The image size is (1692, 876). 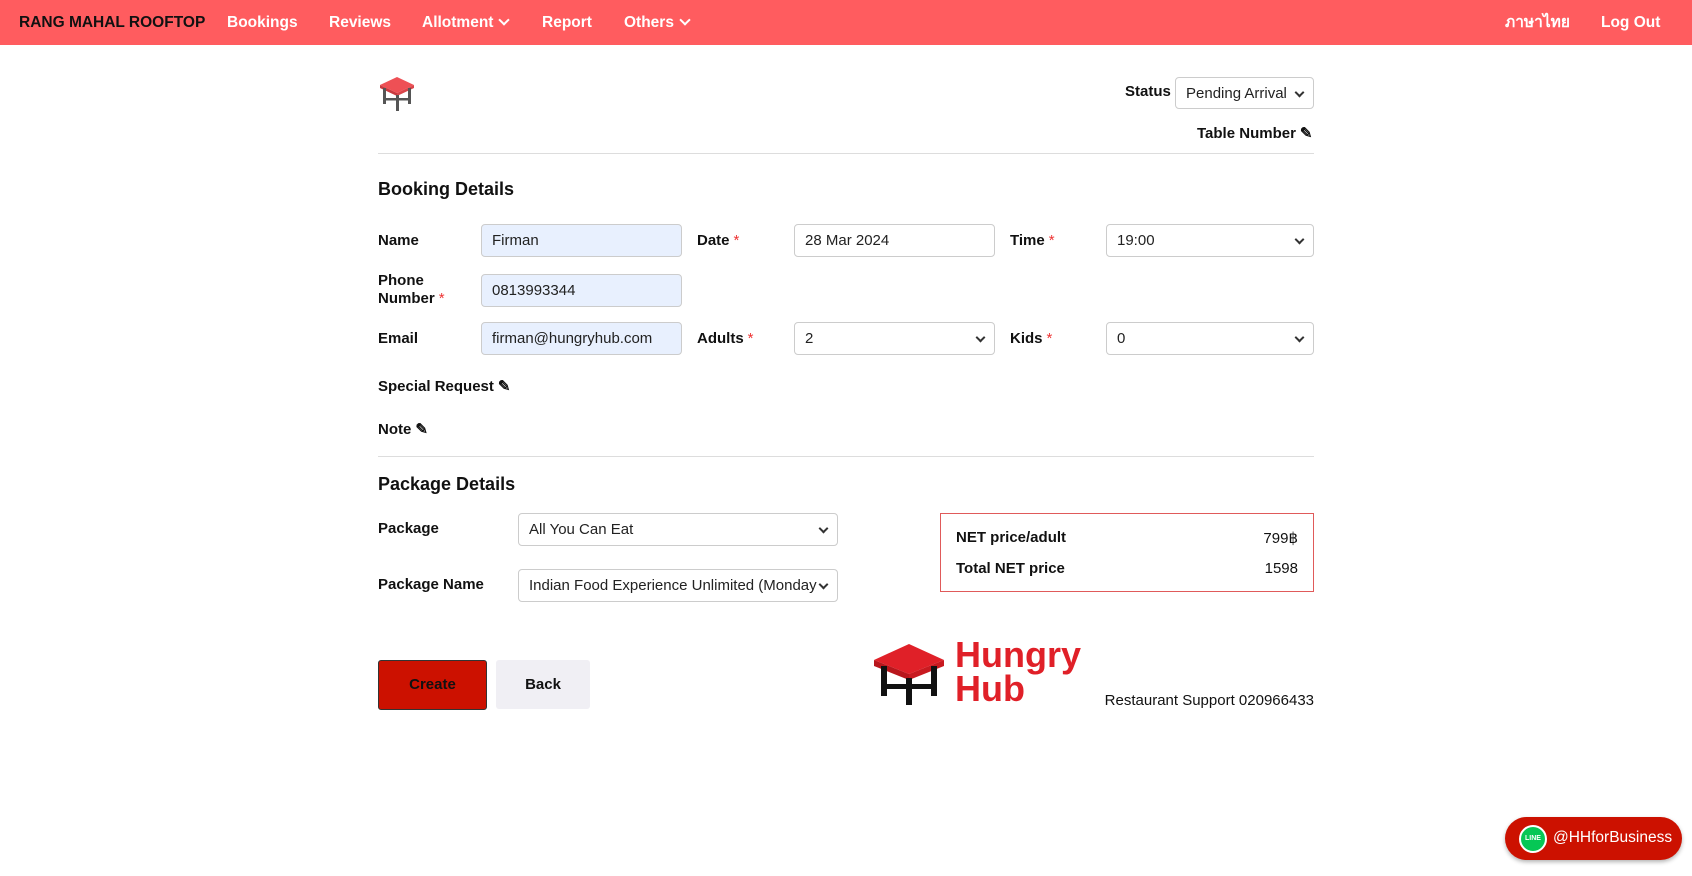 I want to click on date-label: Date *, so click(x=718, y=240).